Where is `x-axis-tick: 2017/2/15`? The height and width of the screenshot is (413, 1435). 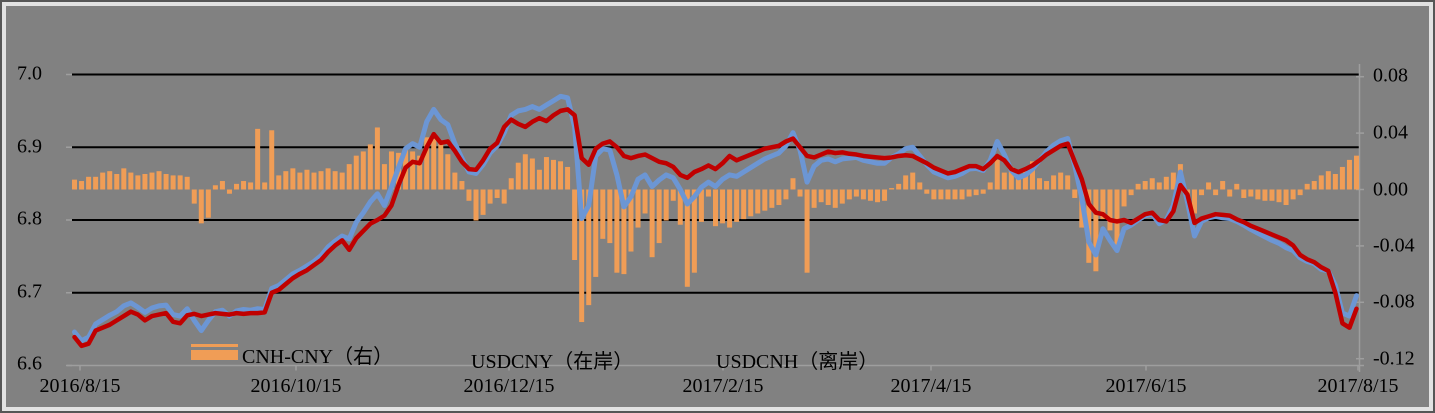 x-axis-tick: 2017/2/15 is located at coordinates (723, 386).